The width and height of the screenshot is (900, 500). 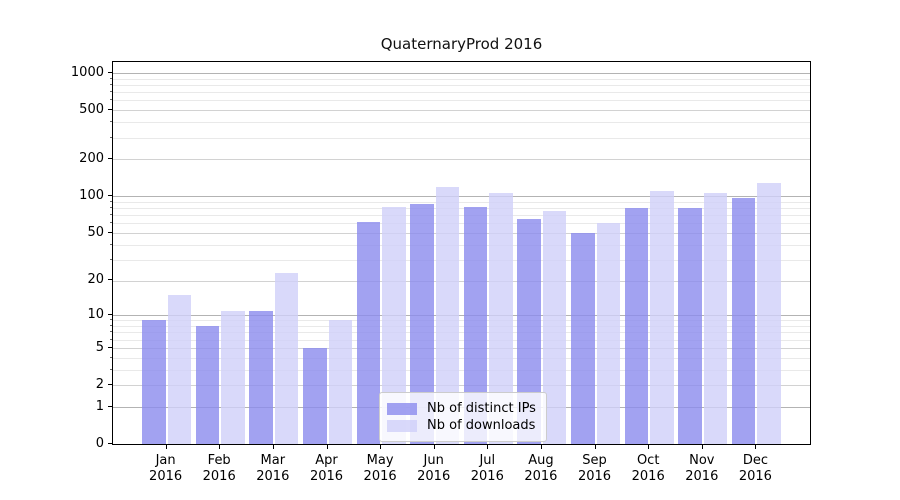 What do you see at coordinates (769, 313) in the screenshot?
I see `bar-dec-downloads` at bounding box center [769, 313].